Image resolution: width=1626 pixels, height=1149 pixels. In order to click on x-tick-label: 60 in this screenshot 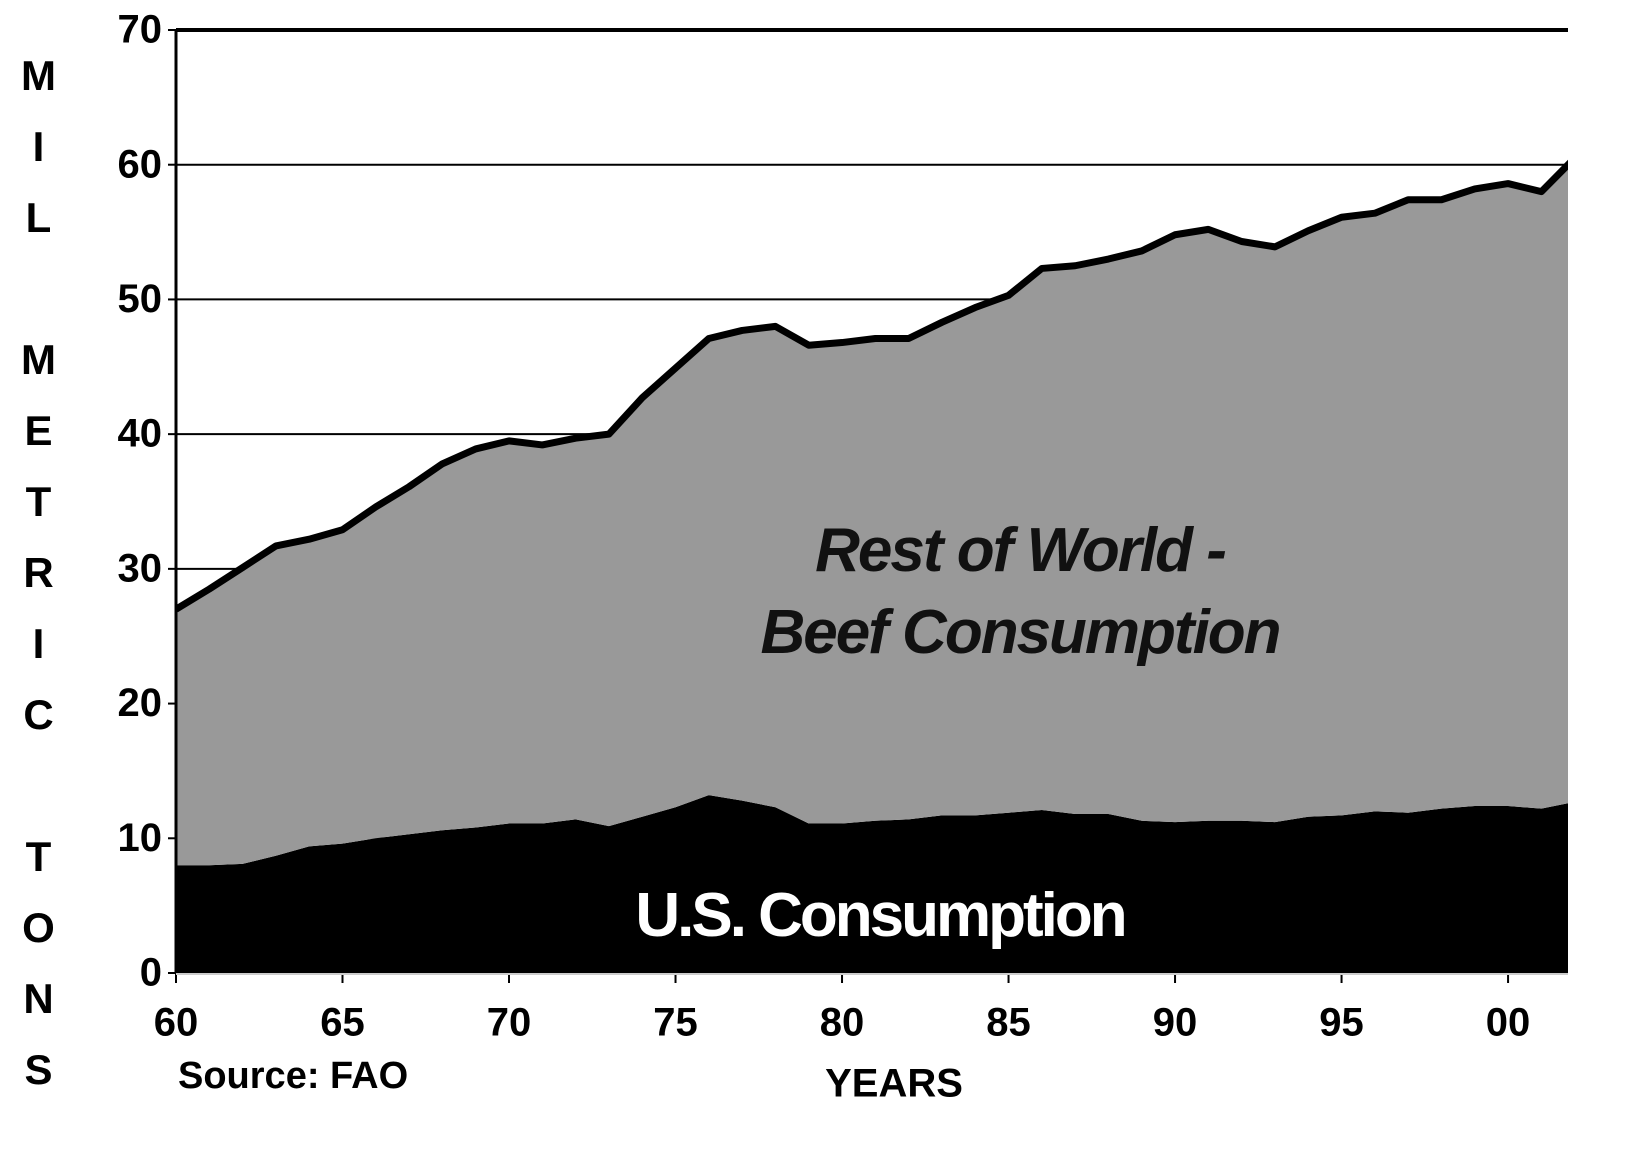, I will do `click(176, 1023)`.